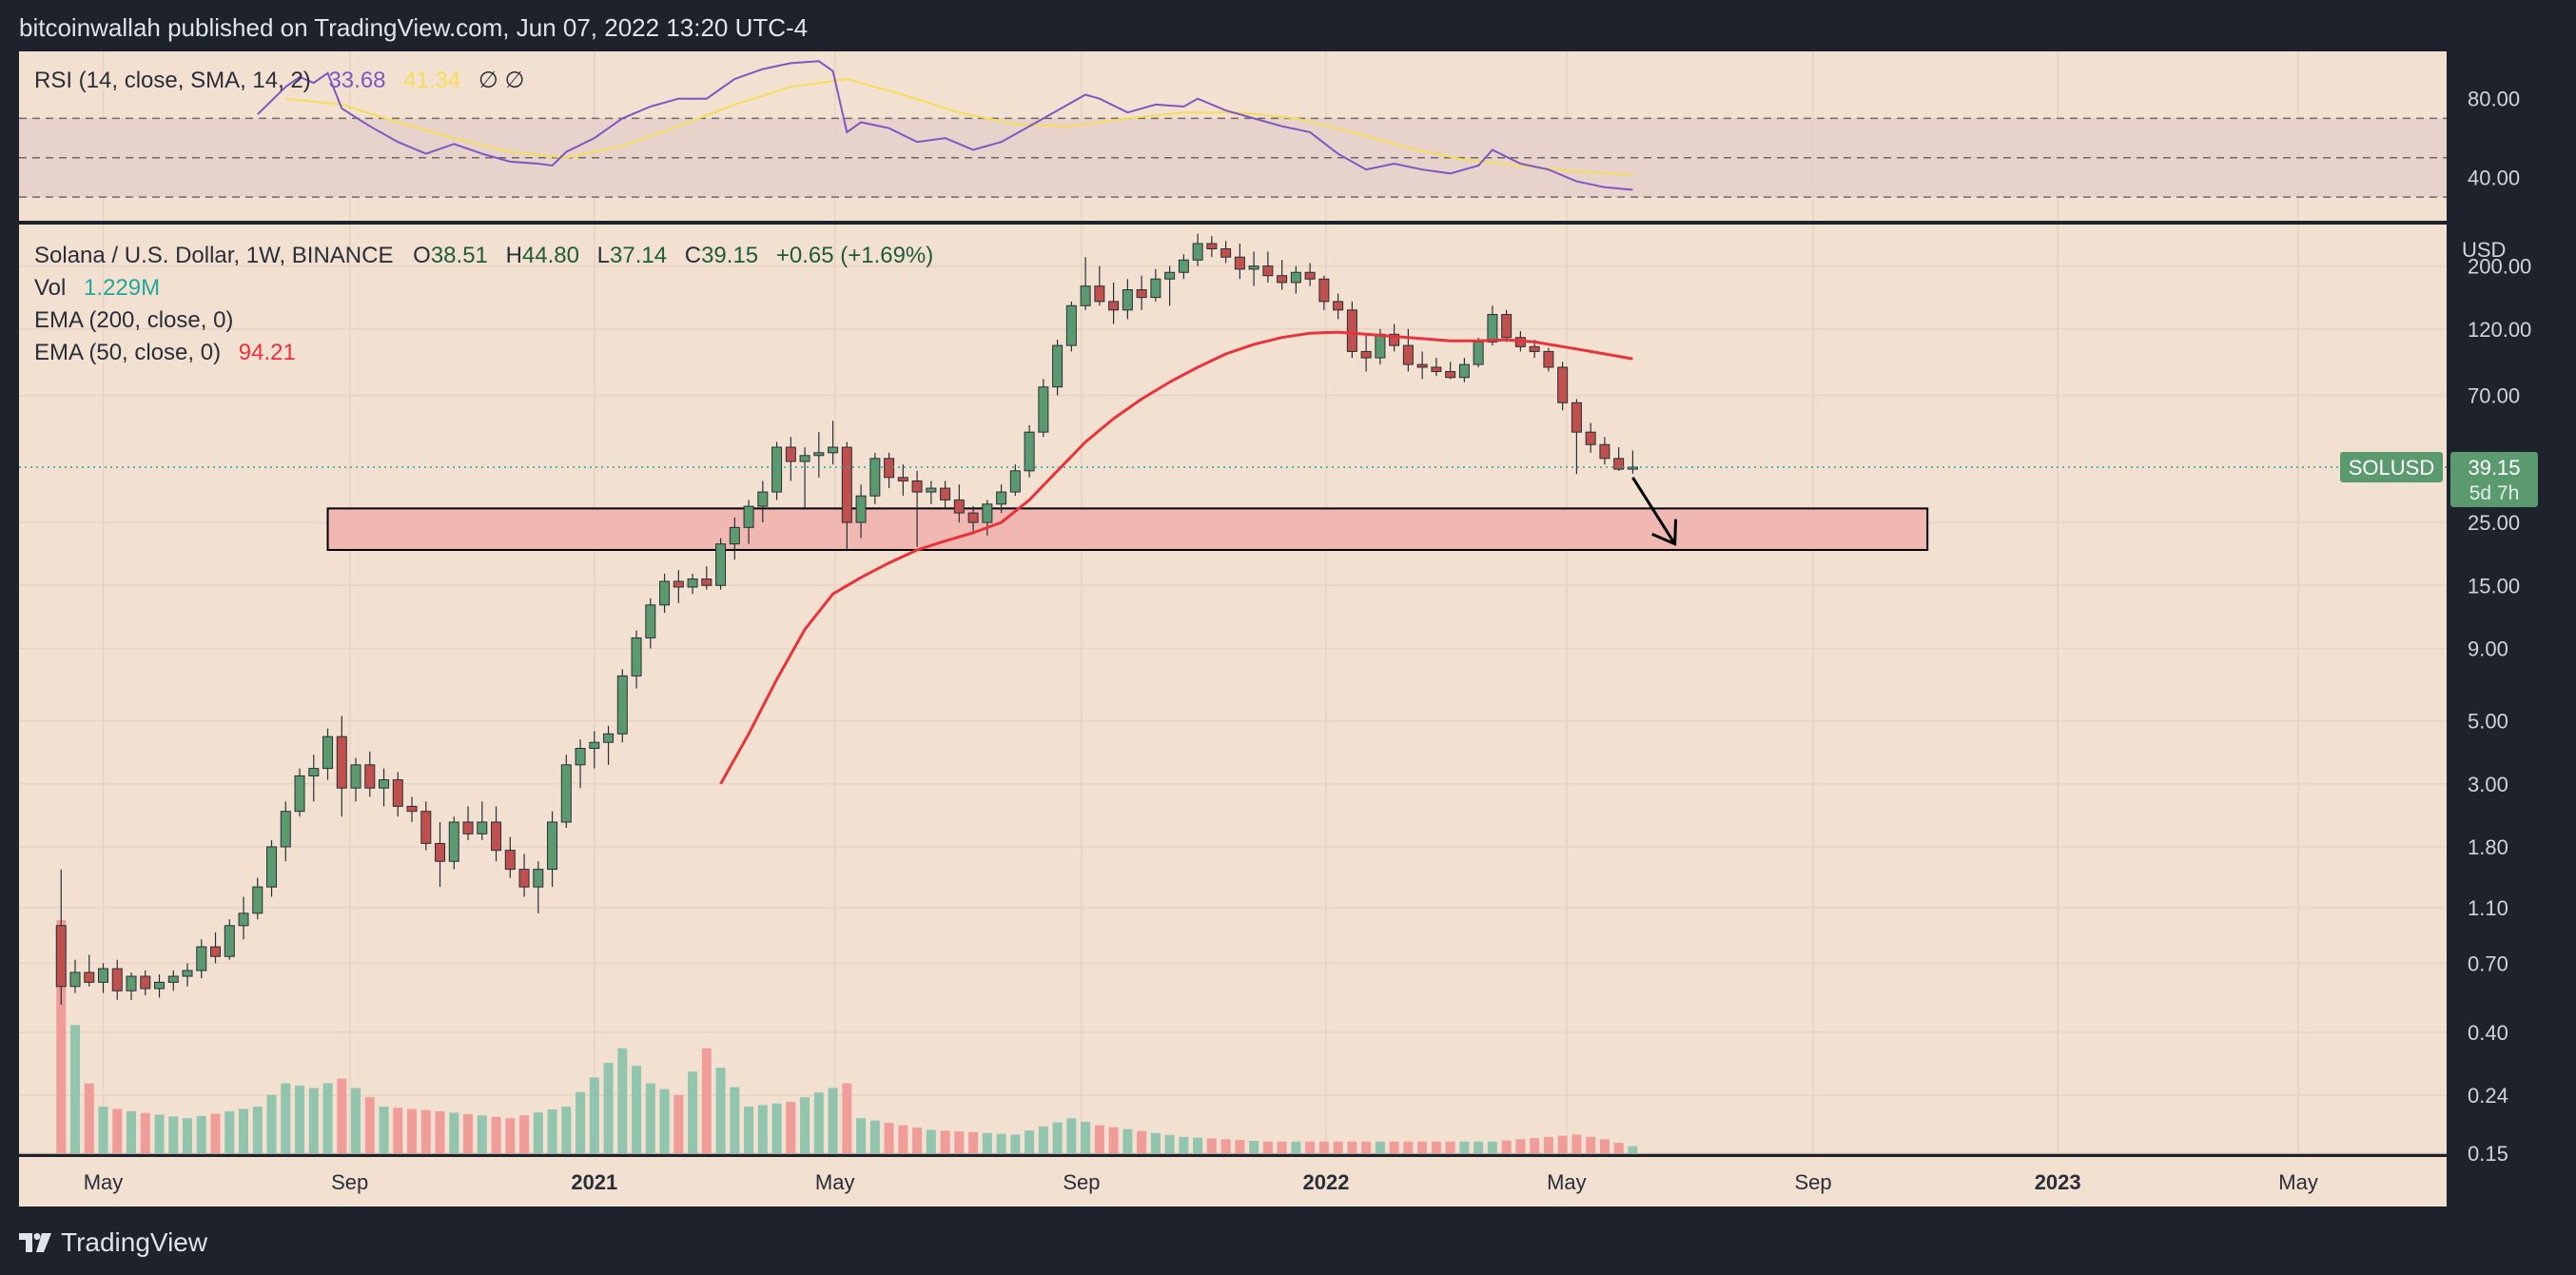  What do you see at coordinates (639, 256) in the screenshot?
I see `low-value: 37.14` at bounding box center [639, 256].